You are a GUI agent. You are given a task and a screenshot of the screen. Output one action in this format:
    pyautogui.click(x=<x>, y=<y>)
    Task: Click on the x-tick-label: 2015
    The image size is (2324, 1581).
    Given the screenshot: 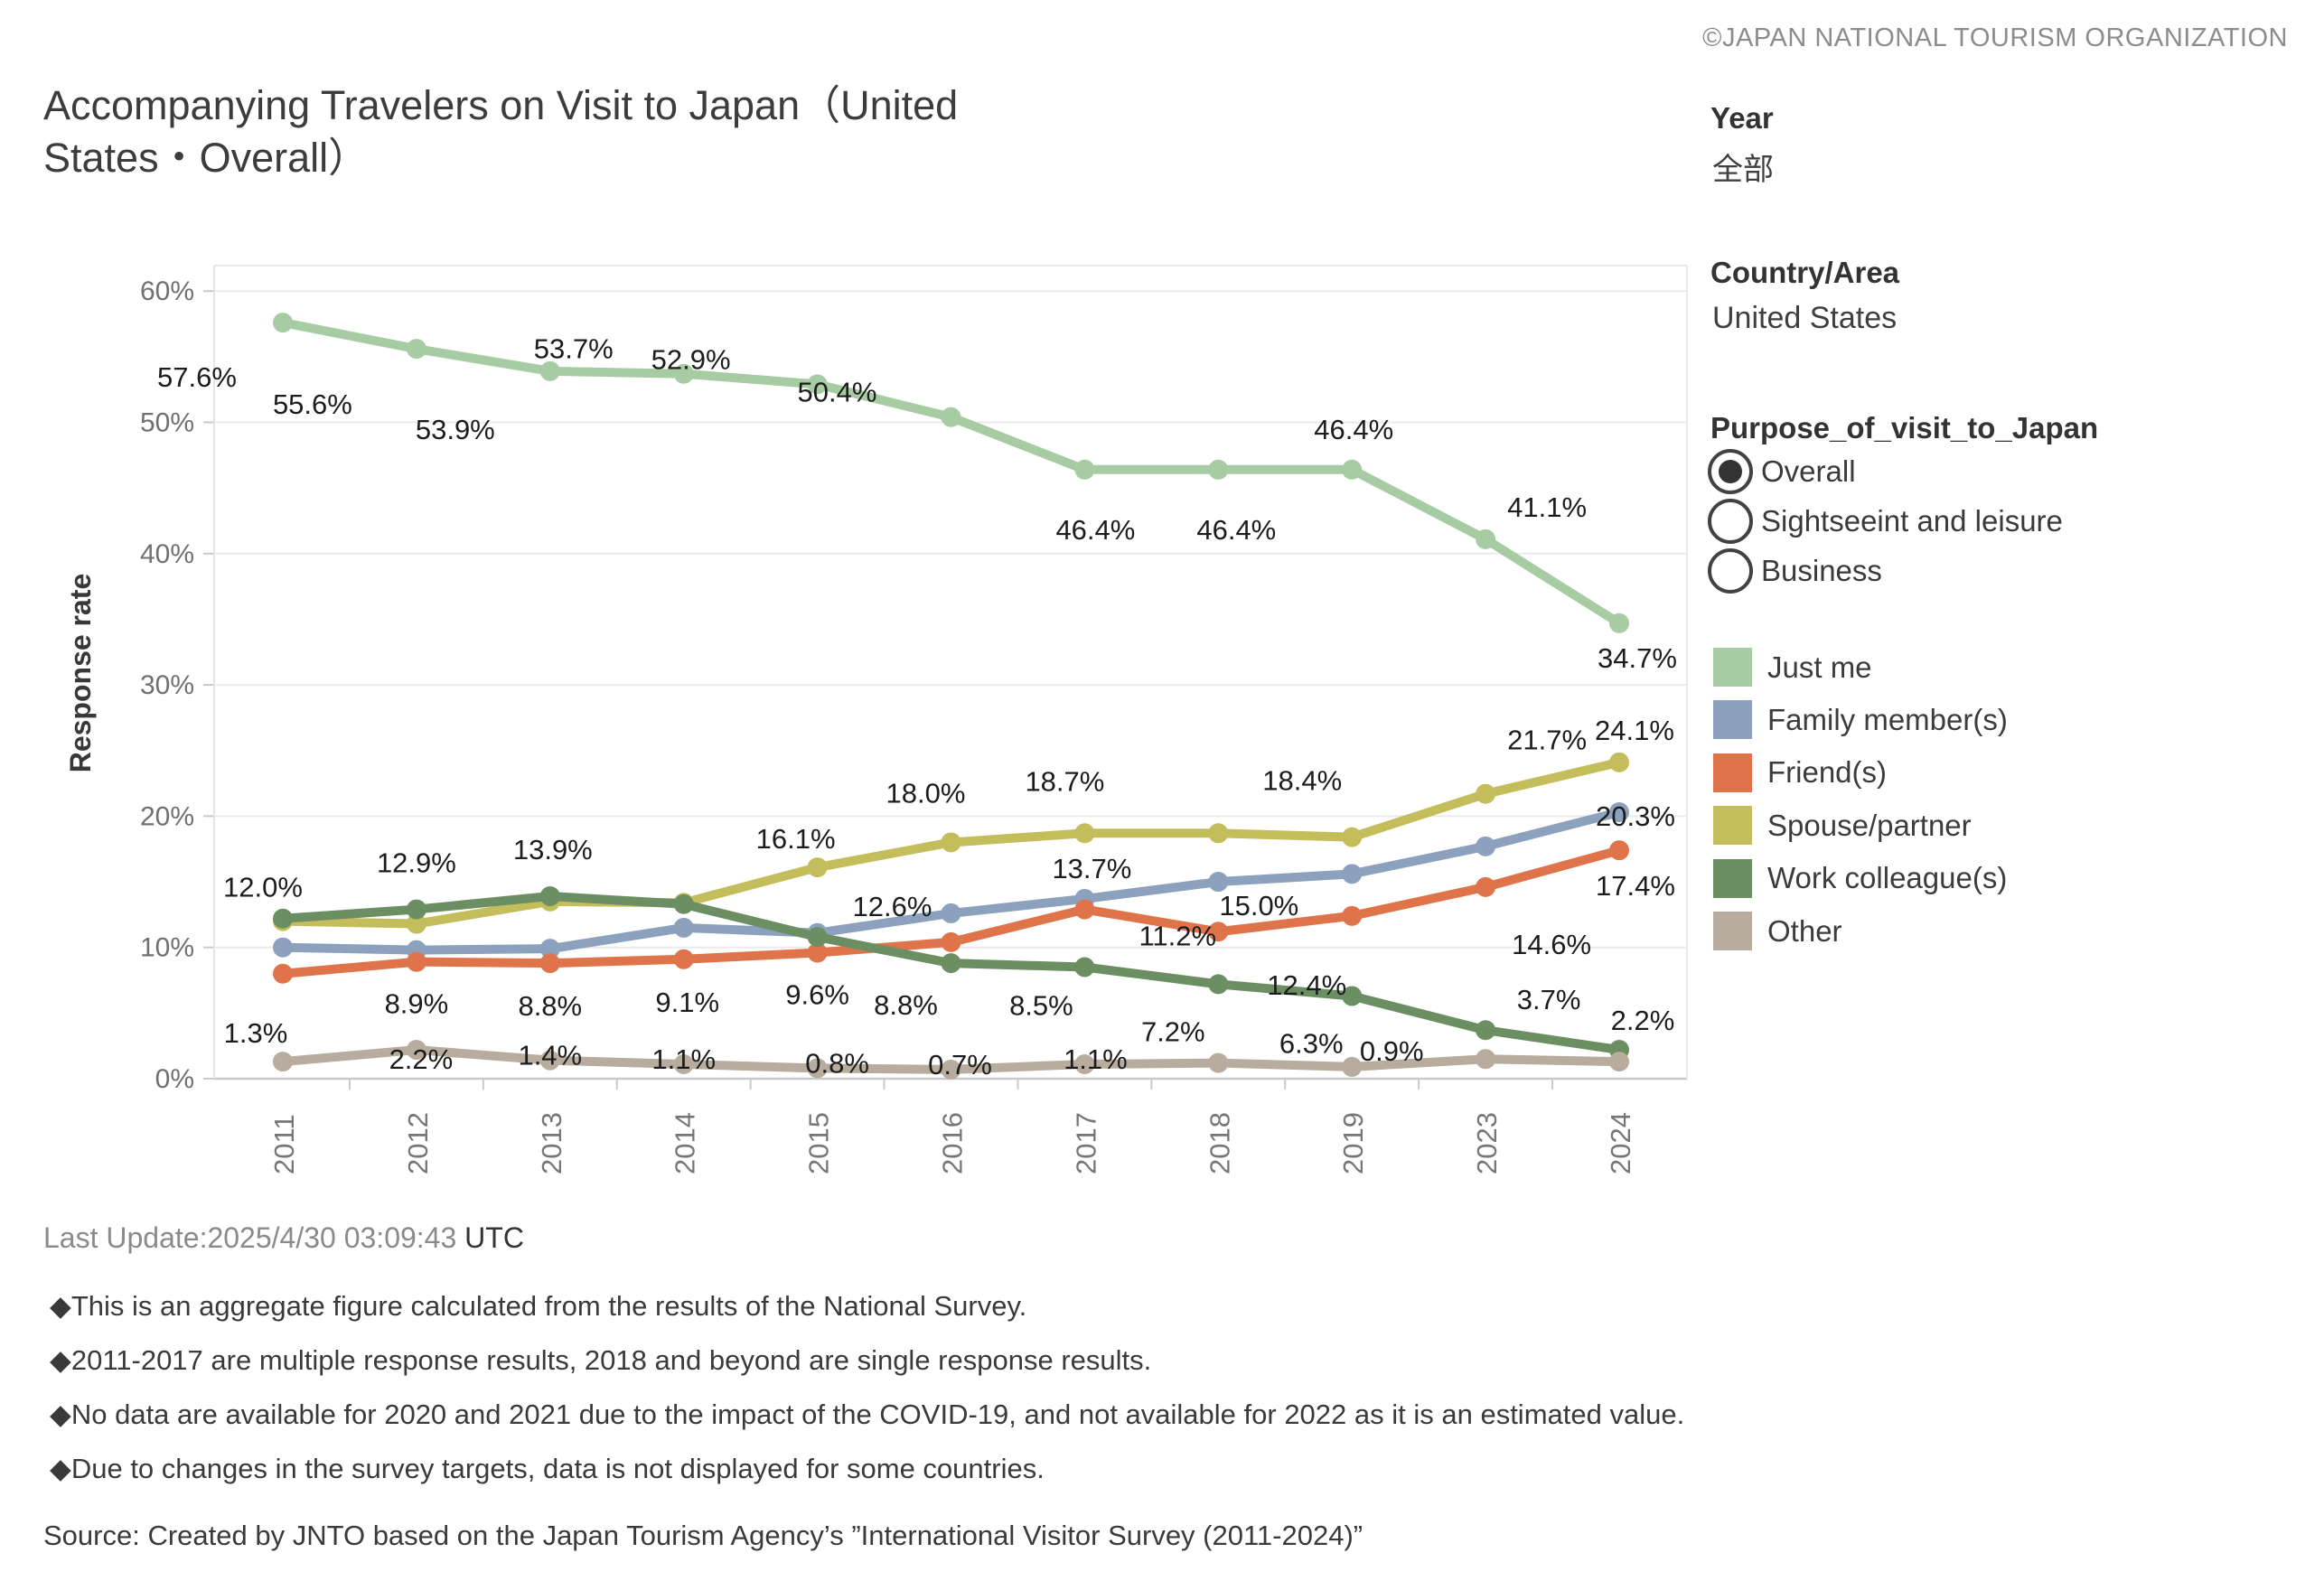 What is the action you would take?
    pyautogui.click(x=819, y=1143)
    